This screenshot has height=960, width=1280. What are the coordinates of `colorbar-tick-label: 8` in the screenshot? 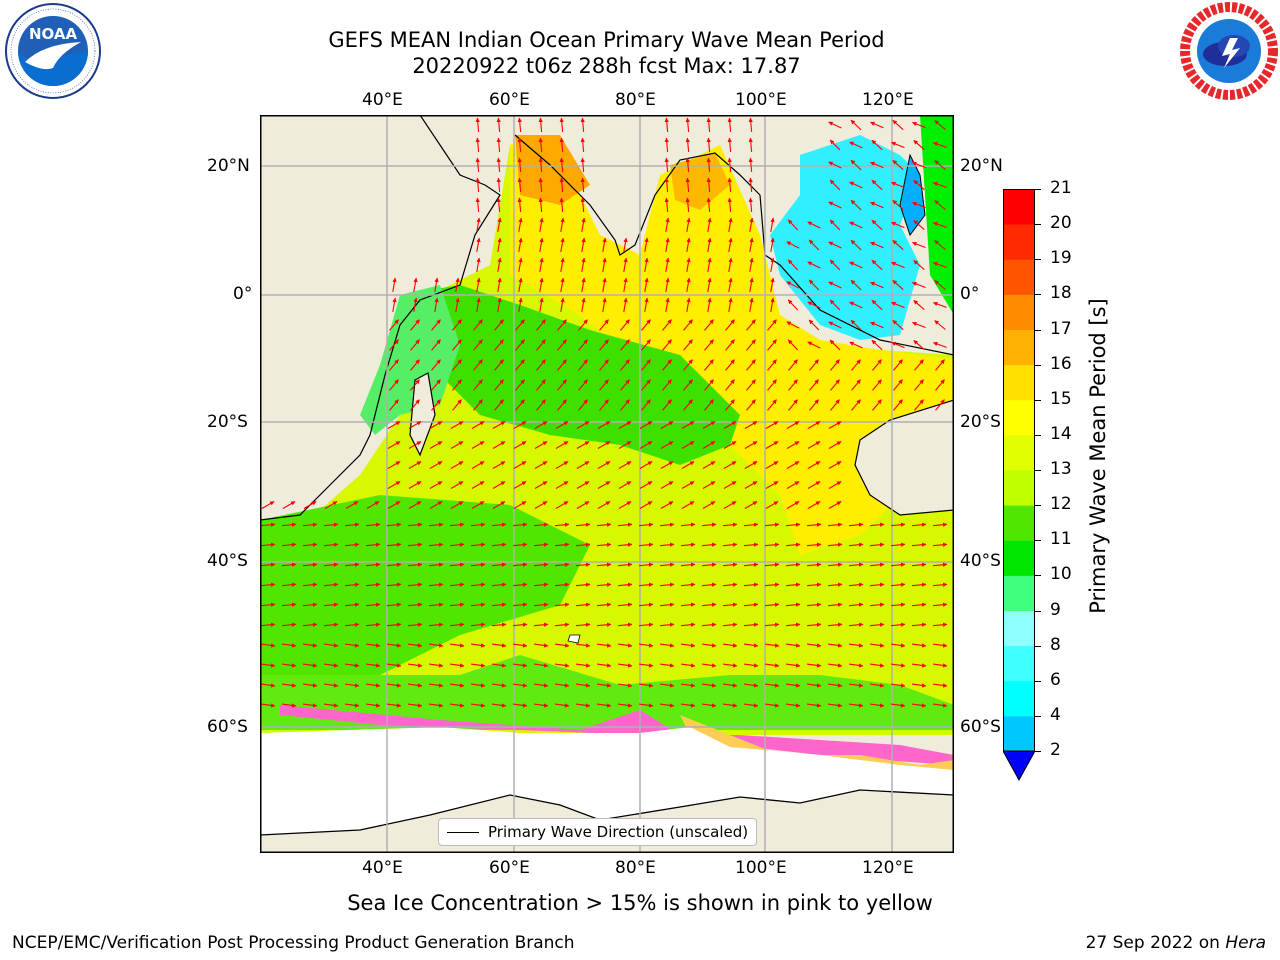 It's located at (1055, 644).